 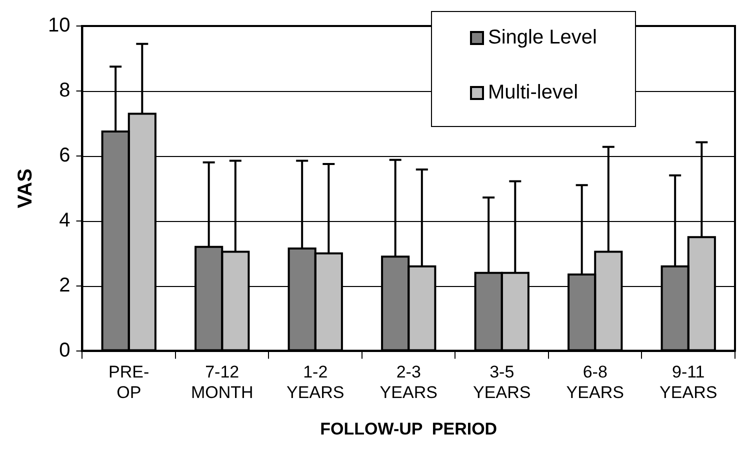 I want to click on x-tick-label: 9-11 YEARS, so click(x=689, y=382).